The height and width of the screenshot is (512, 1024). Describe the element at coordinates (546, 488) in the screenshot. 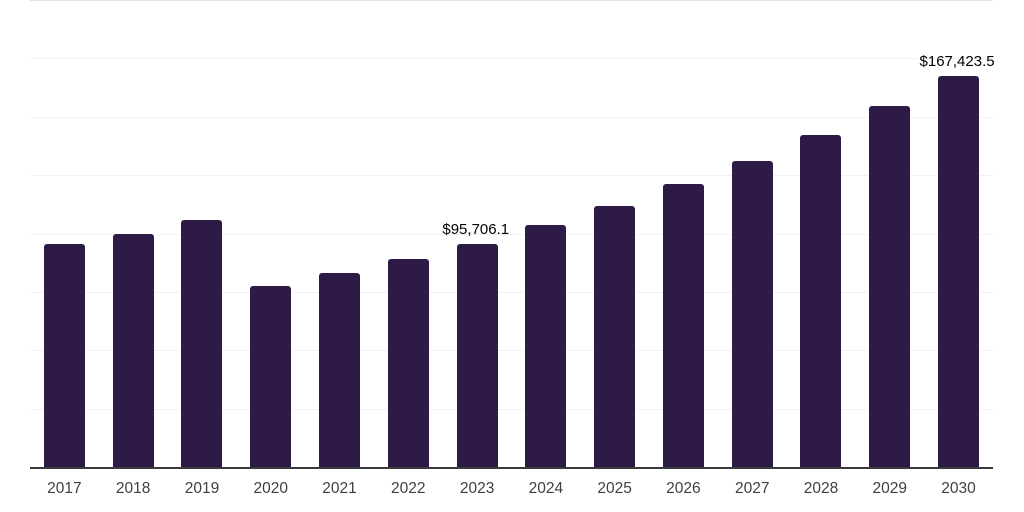

I see `x-tick-2024: 2024` at that location.